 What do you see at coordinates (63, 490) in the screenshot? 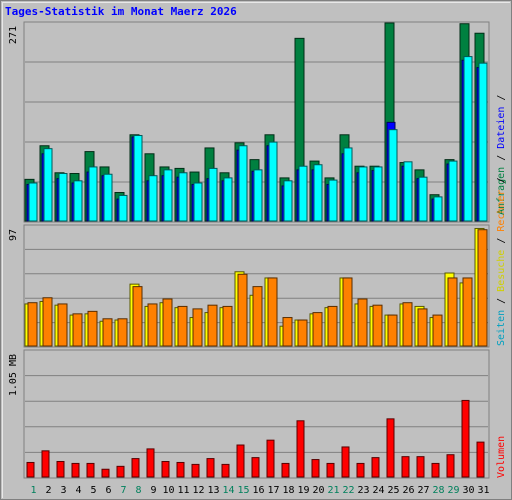
I see `x-tick-label: 3` at bounding box center [63, 490].